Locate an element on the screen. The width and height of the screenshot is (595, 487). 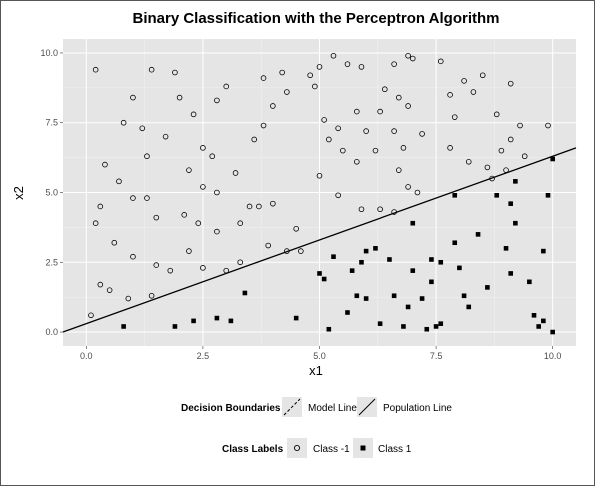
x-axis-label: x1 is located at coordinates (316, 370).